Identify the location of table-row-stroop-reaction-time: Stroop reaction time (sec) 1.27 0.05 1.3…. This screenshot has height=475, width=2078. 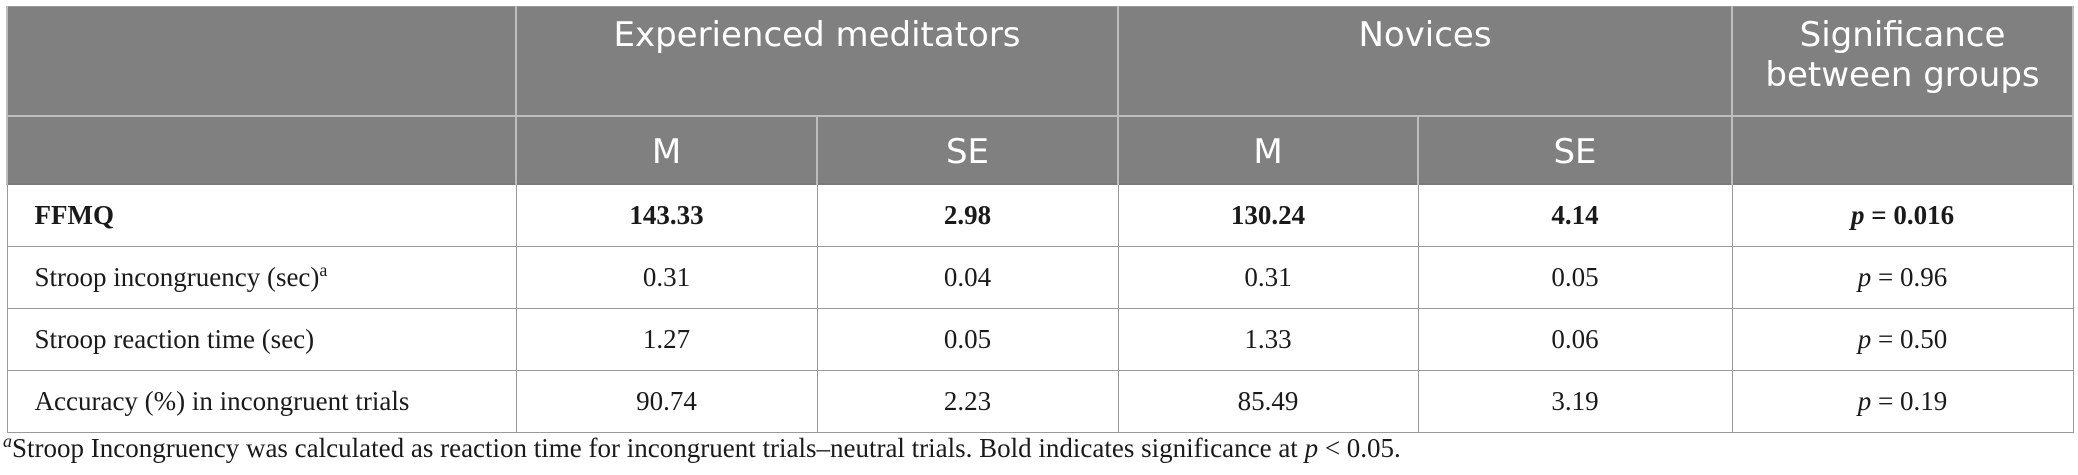
(1040, 339).